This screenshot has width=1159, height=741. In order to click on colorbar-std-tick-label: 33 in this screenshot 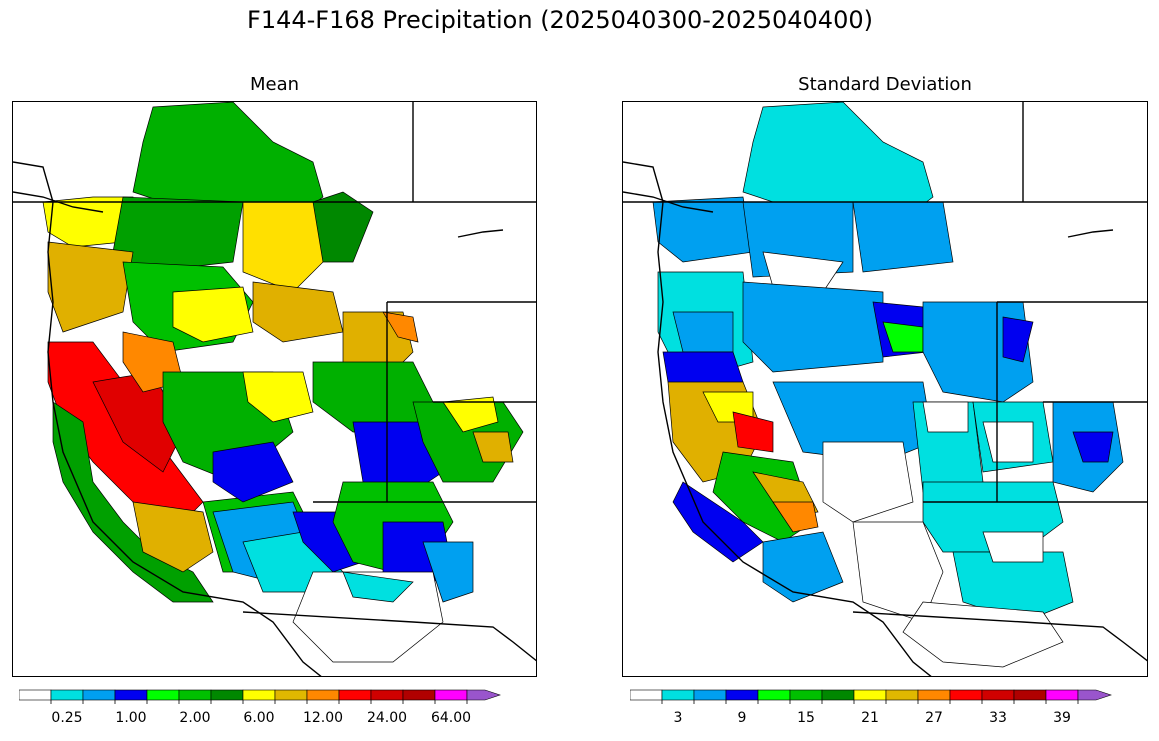, I will do `click(998, 718)`.